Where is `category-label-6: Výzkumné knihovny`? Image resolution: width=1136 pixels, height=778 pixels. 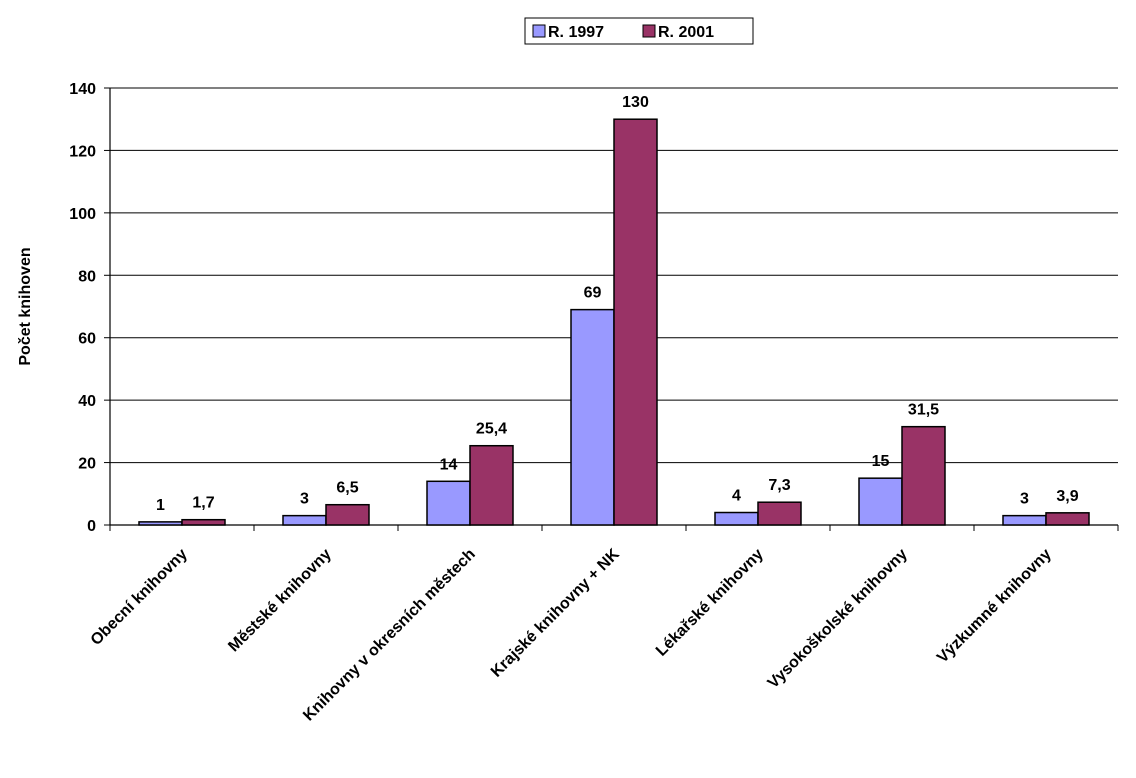
category-label-6: Výzkumné knihovny is located at coordinates (994, 606).